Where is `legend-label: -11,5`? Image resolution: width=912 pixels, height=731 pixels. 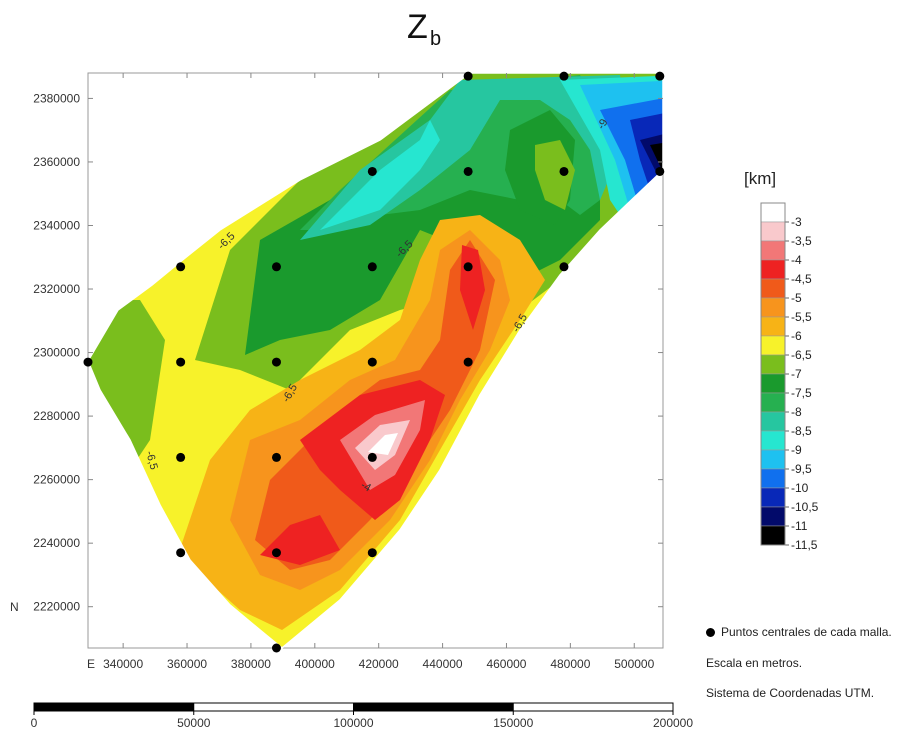 legend-label: -11,5 is located at coordinates (804, 545).